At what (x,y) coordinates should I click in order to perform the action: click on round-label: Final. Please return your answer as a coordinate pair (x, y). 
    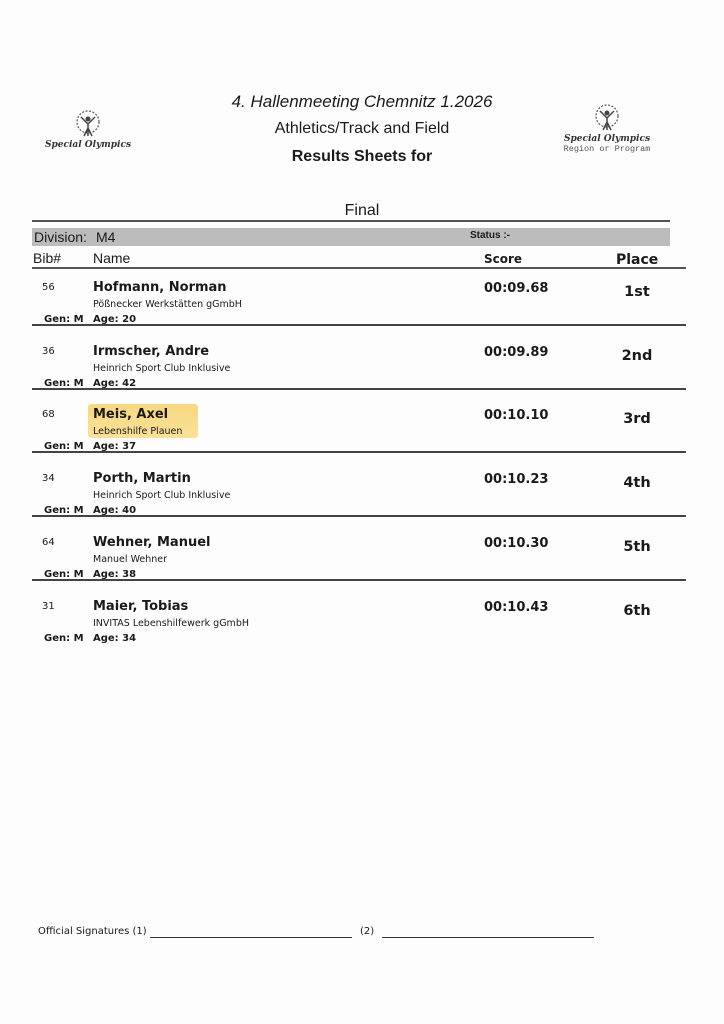
    Looking at the image, I should click on (362, 210).